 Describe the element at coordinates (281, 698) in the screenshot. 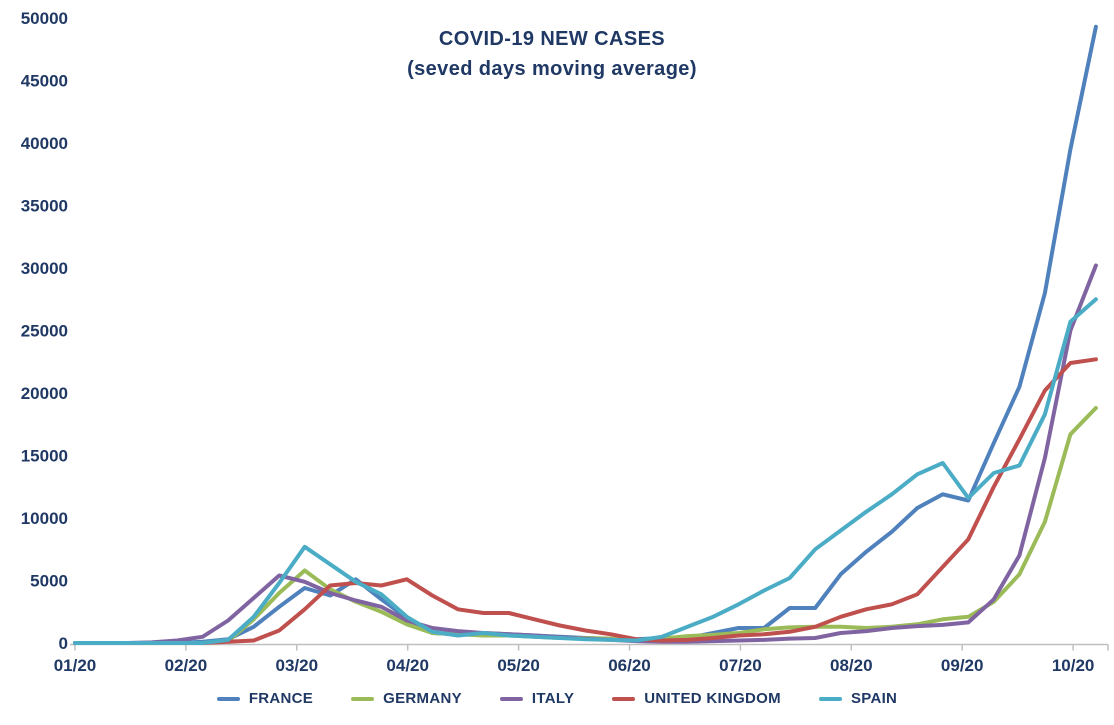

I see `legend-label-france: FRANCE` at that location.